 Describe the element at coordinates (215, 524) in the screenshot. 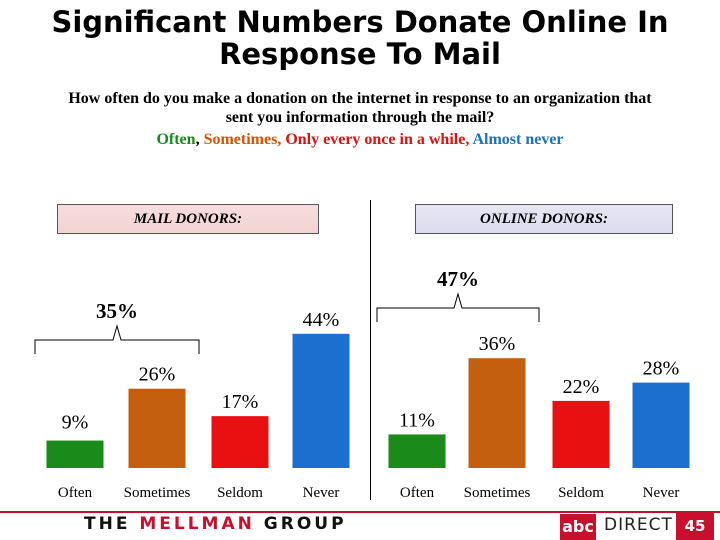

I see `mellman-group-logo: THE MELLMAN GROUP` at that location.